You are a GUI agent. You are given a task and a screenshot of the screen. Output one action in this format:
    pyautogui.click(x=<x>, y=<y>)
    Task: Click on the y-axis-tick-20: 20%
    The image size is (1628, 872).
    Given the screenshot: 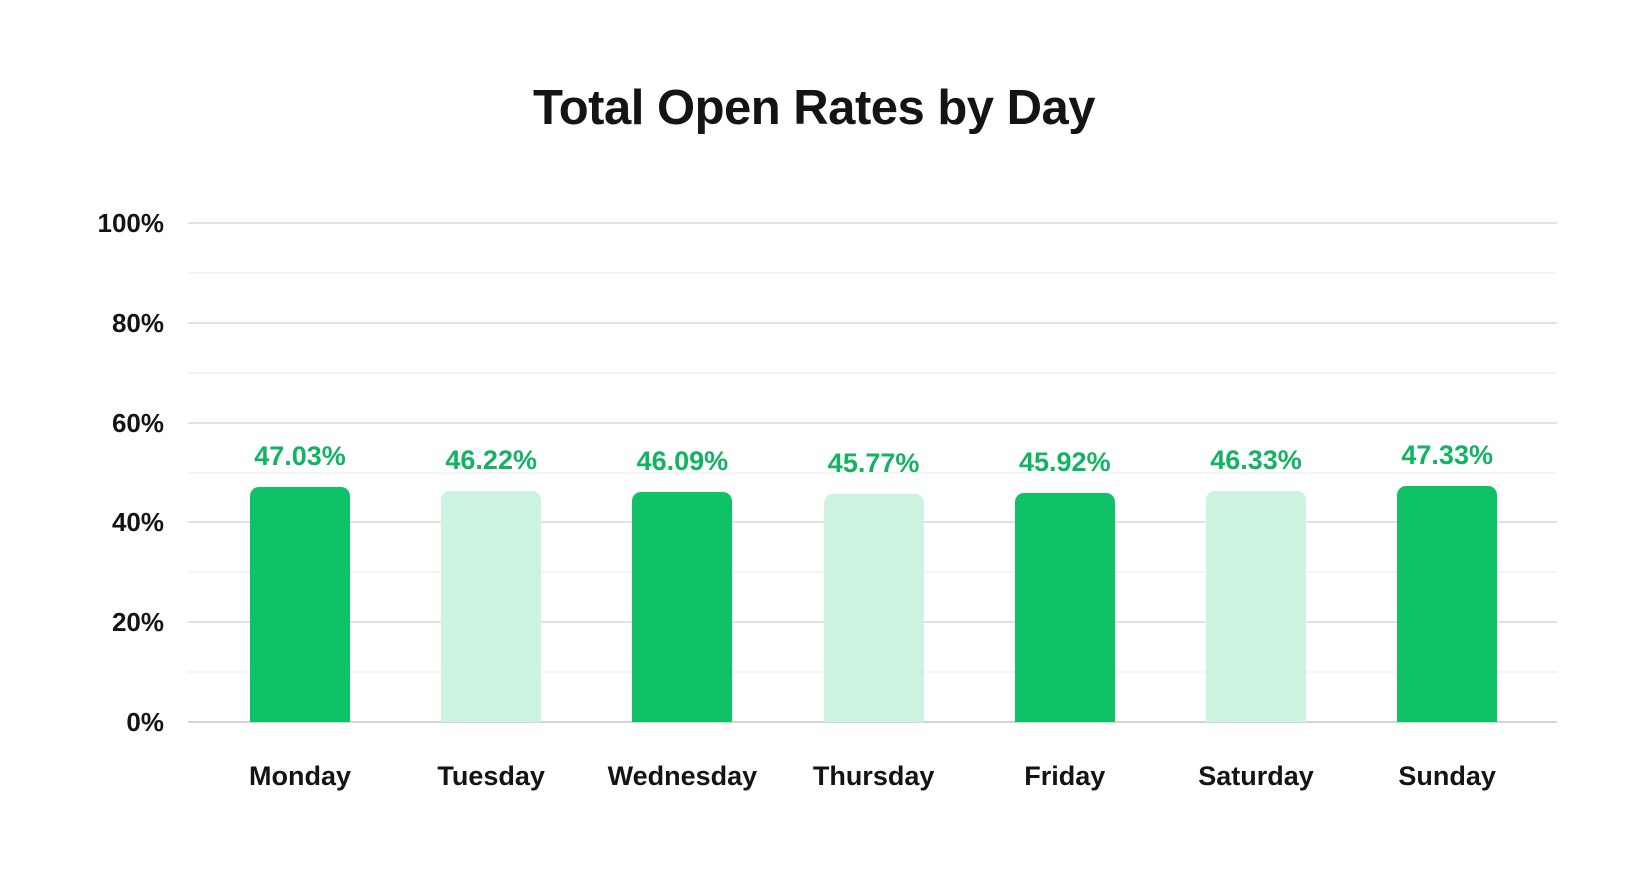 What is the action you would take?
    pyautogui.click(x=137, y=622)
    